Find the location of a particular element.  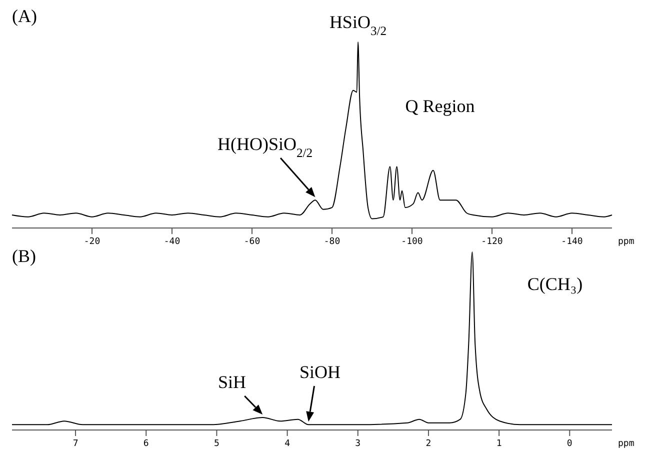

x-tick-label: -40 is located at coordinates (172, 242).